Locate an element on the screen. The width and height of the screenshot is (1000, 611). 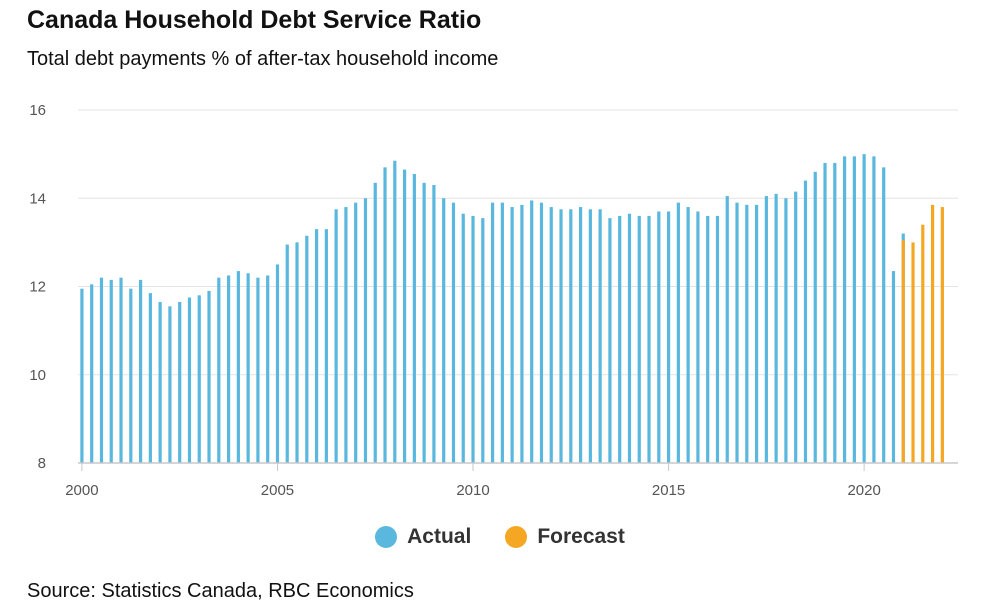
legend-item-forecast: Forecast is located at coordinates (565, 537).